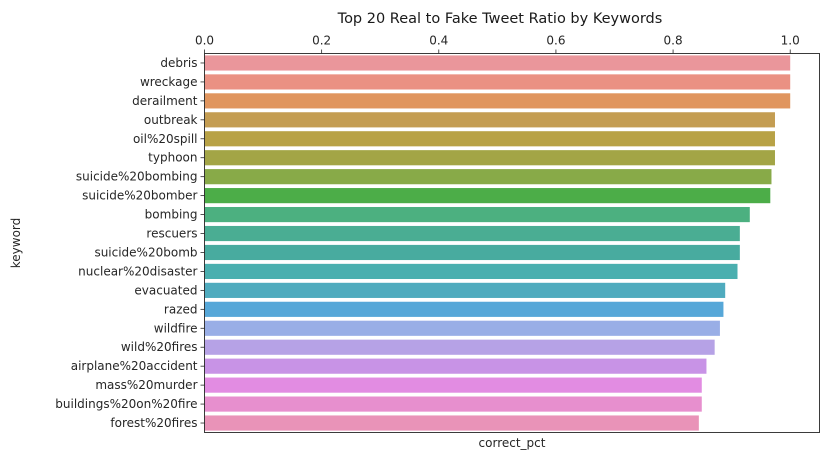 This screenshot has width=837, height=461. Describe the element at coordinates (178, 63) in the screenshot. I see `y-tick-label: debris` at that location.